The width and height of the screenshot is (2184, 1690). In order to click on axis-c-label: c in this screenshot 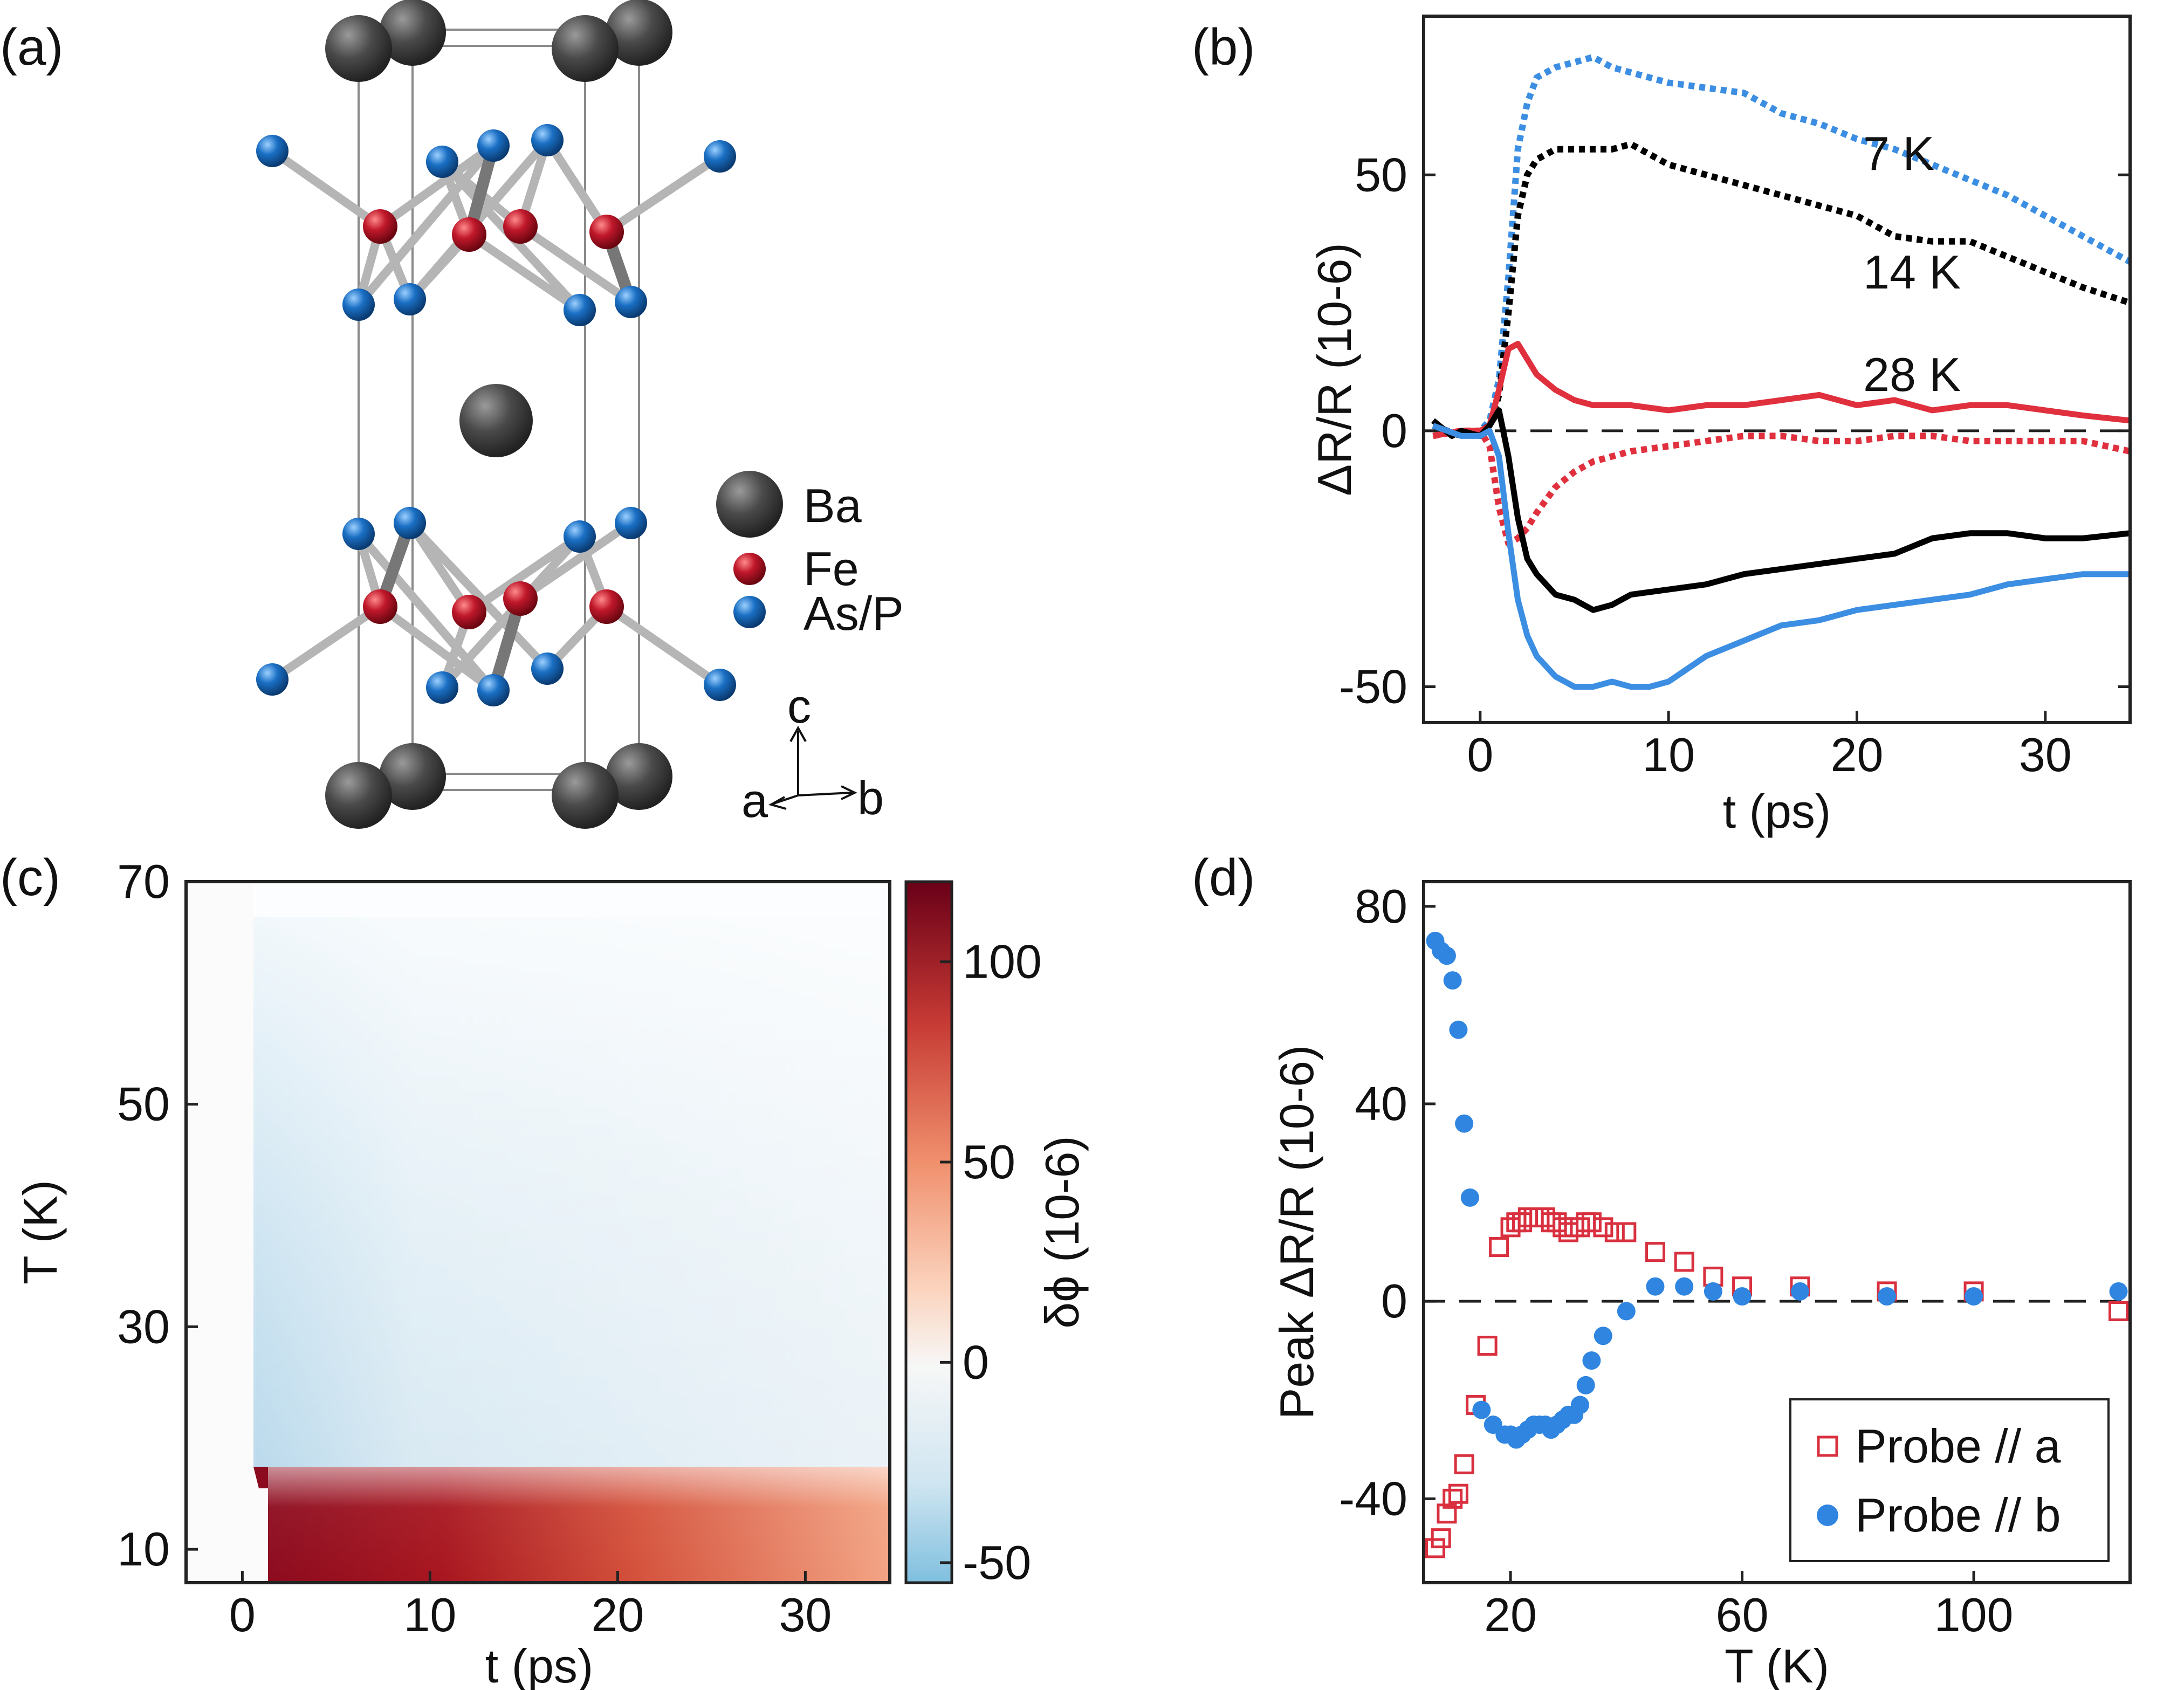, I will do `click(799, 706)`.